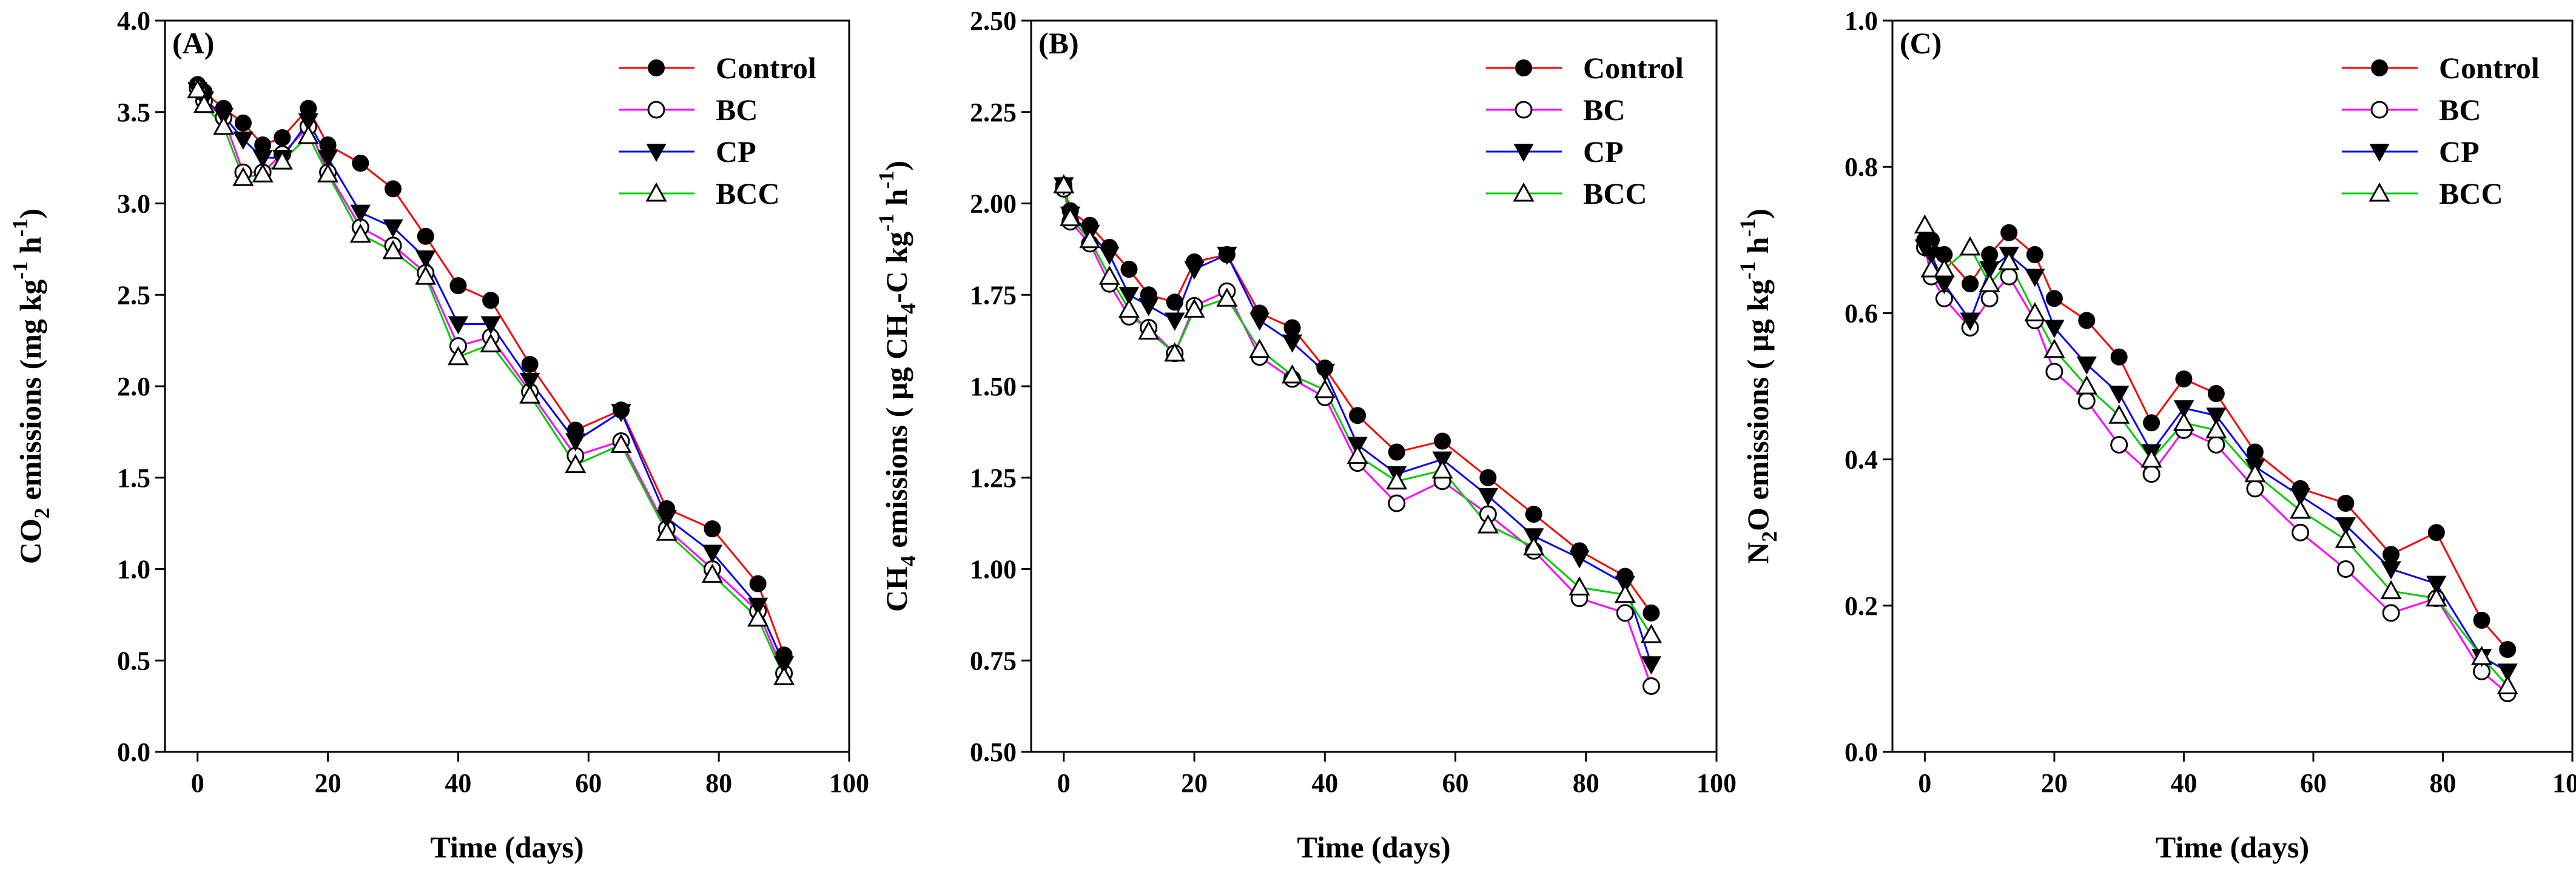  What do you see at coordinates (133, 295) in the screenshot?
I see `y-tick-label: 2.5` at bounding box center [133, 295].